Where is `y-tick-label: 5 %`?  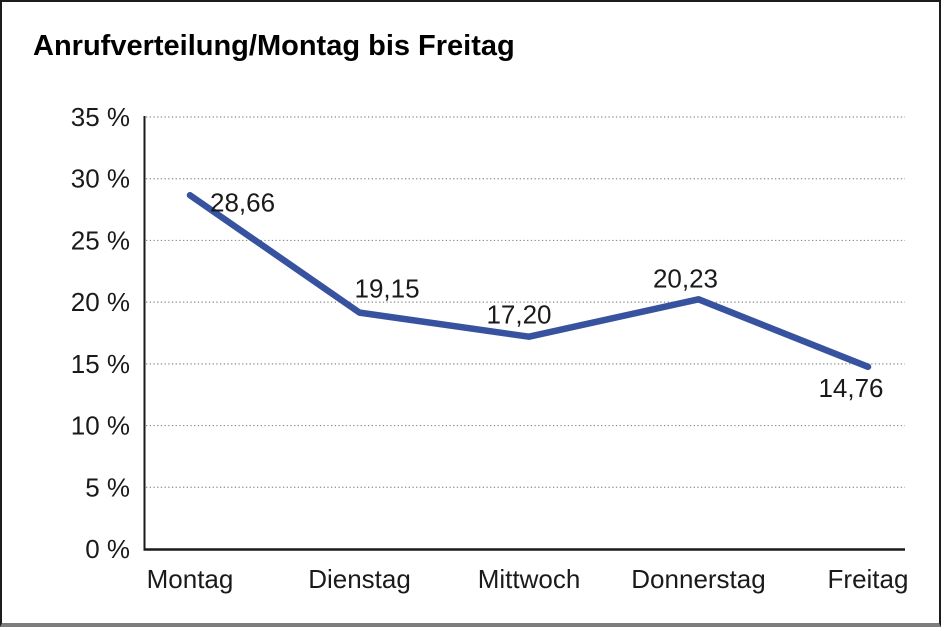 y-tick-label: 5 % is located at coordinates (107, 487).